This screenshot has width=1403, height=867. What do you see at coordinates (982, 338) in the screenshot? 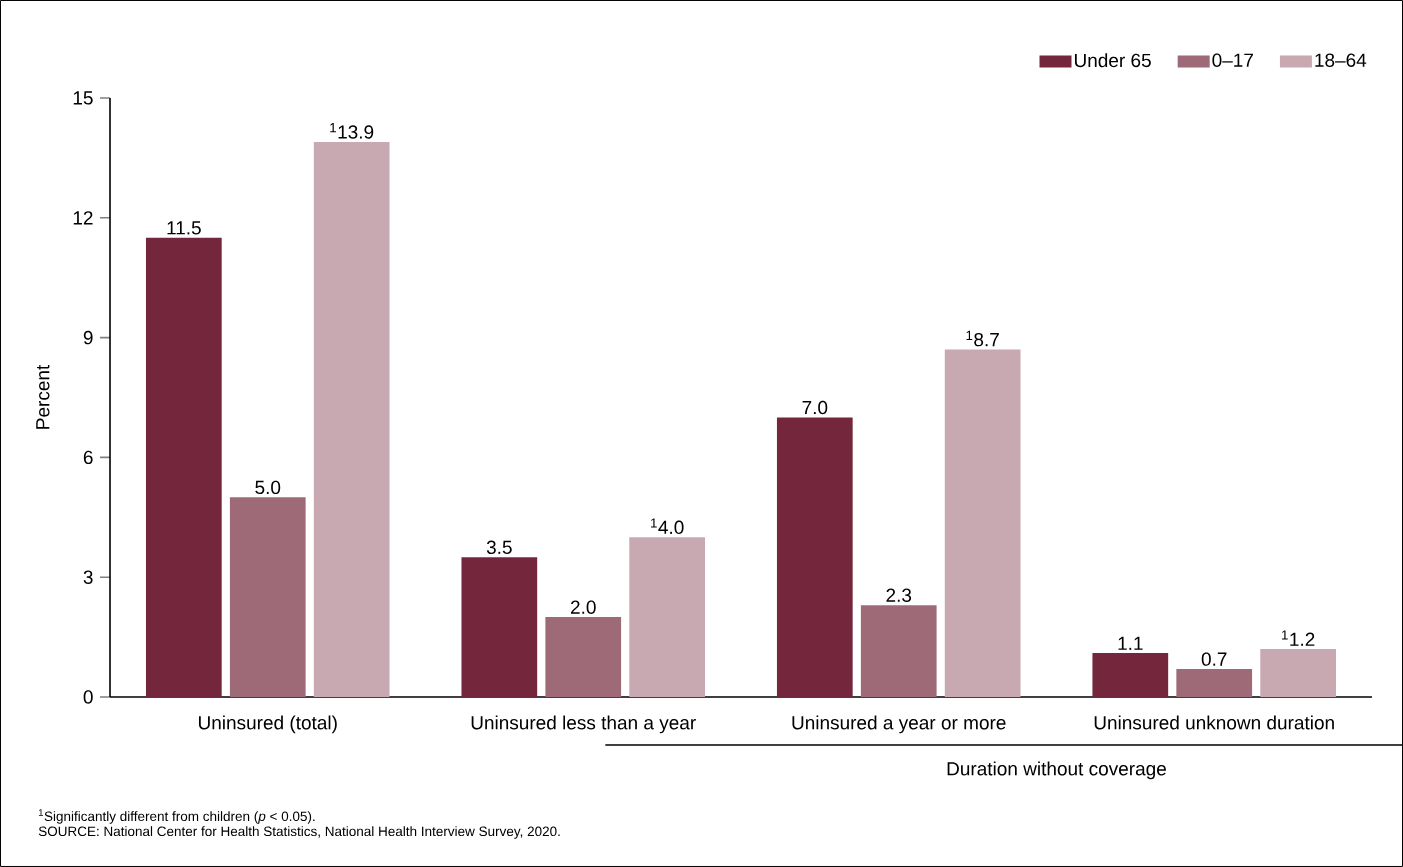
I see `data-label: $^{1}$8.7` at bounding box center [982, 338].